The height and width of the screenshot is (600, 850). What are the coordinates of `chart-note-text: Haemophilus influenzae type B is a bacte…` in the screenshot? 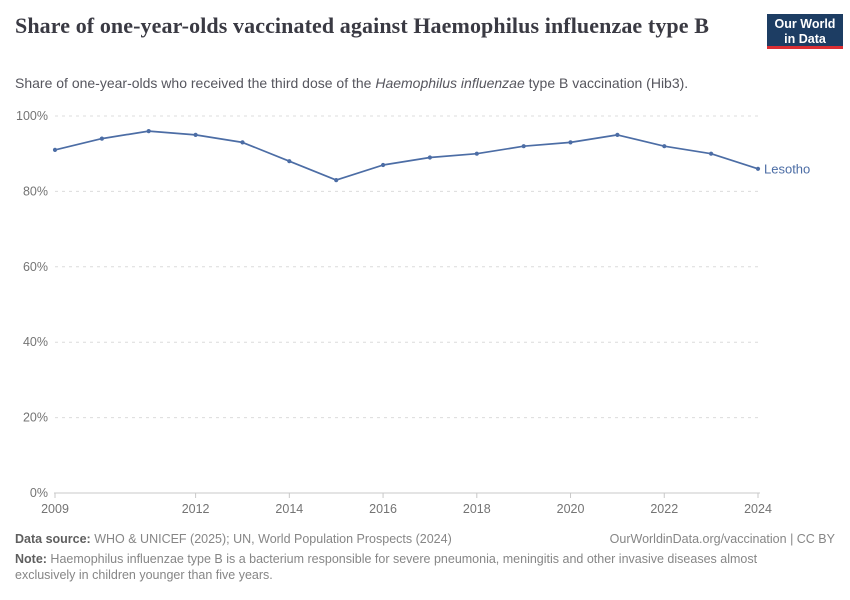 It's located at (386, 567).